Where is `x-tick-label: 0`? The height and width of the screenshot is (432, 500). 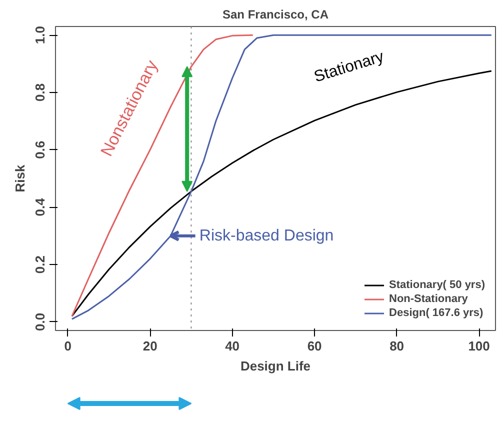
x-tick-label: 0 is located at coordinates (68, 346).